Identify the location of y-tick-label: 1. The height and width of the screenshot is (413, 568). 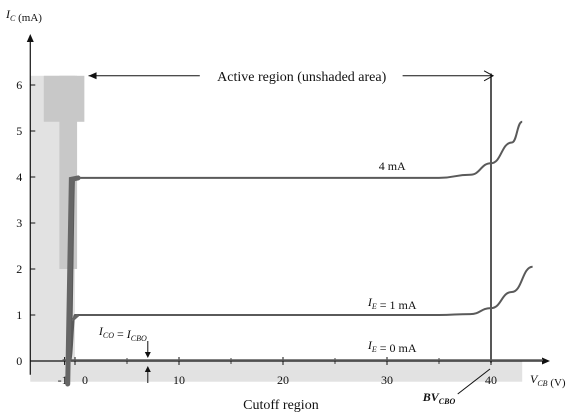
(19, 315).